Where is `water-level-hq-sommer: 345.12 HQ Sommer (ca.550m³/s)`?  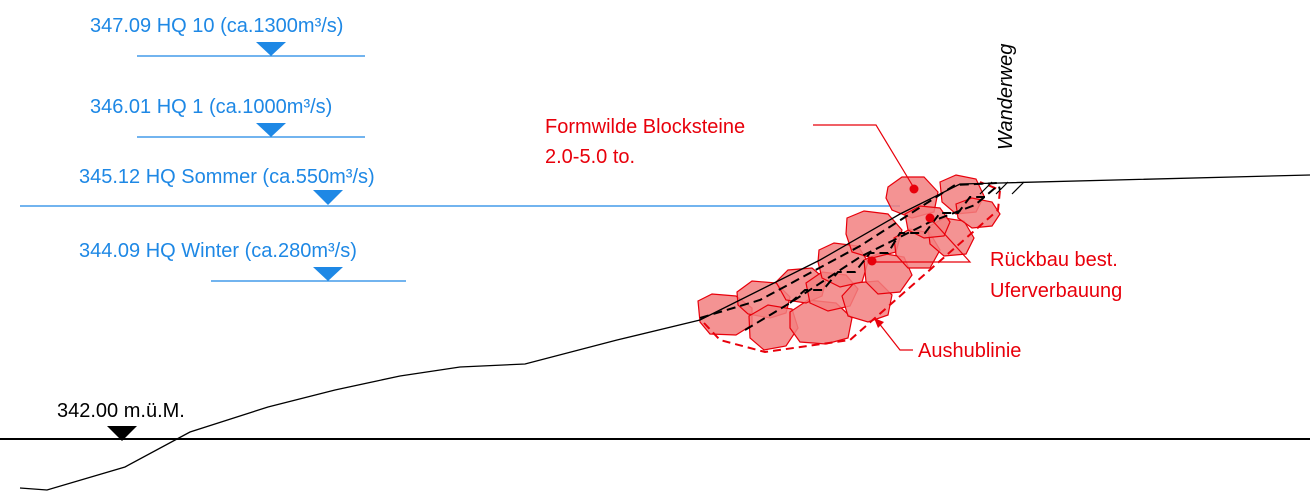
water-level-hq-sommer: 345.12 HQ Sommer (ca.550m³/s) is located at coordinates (460, 186).